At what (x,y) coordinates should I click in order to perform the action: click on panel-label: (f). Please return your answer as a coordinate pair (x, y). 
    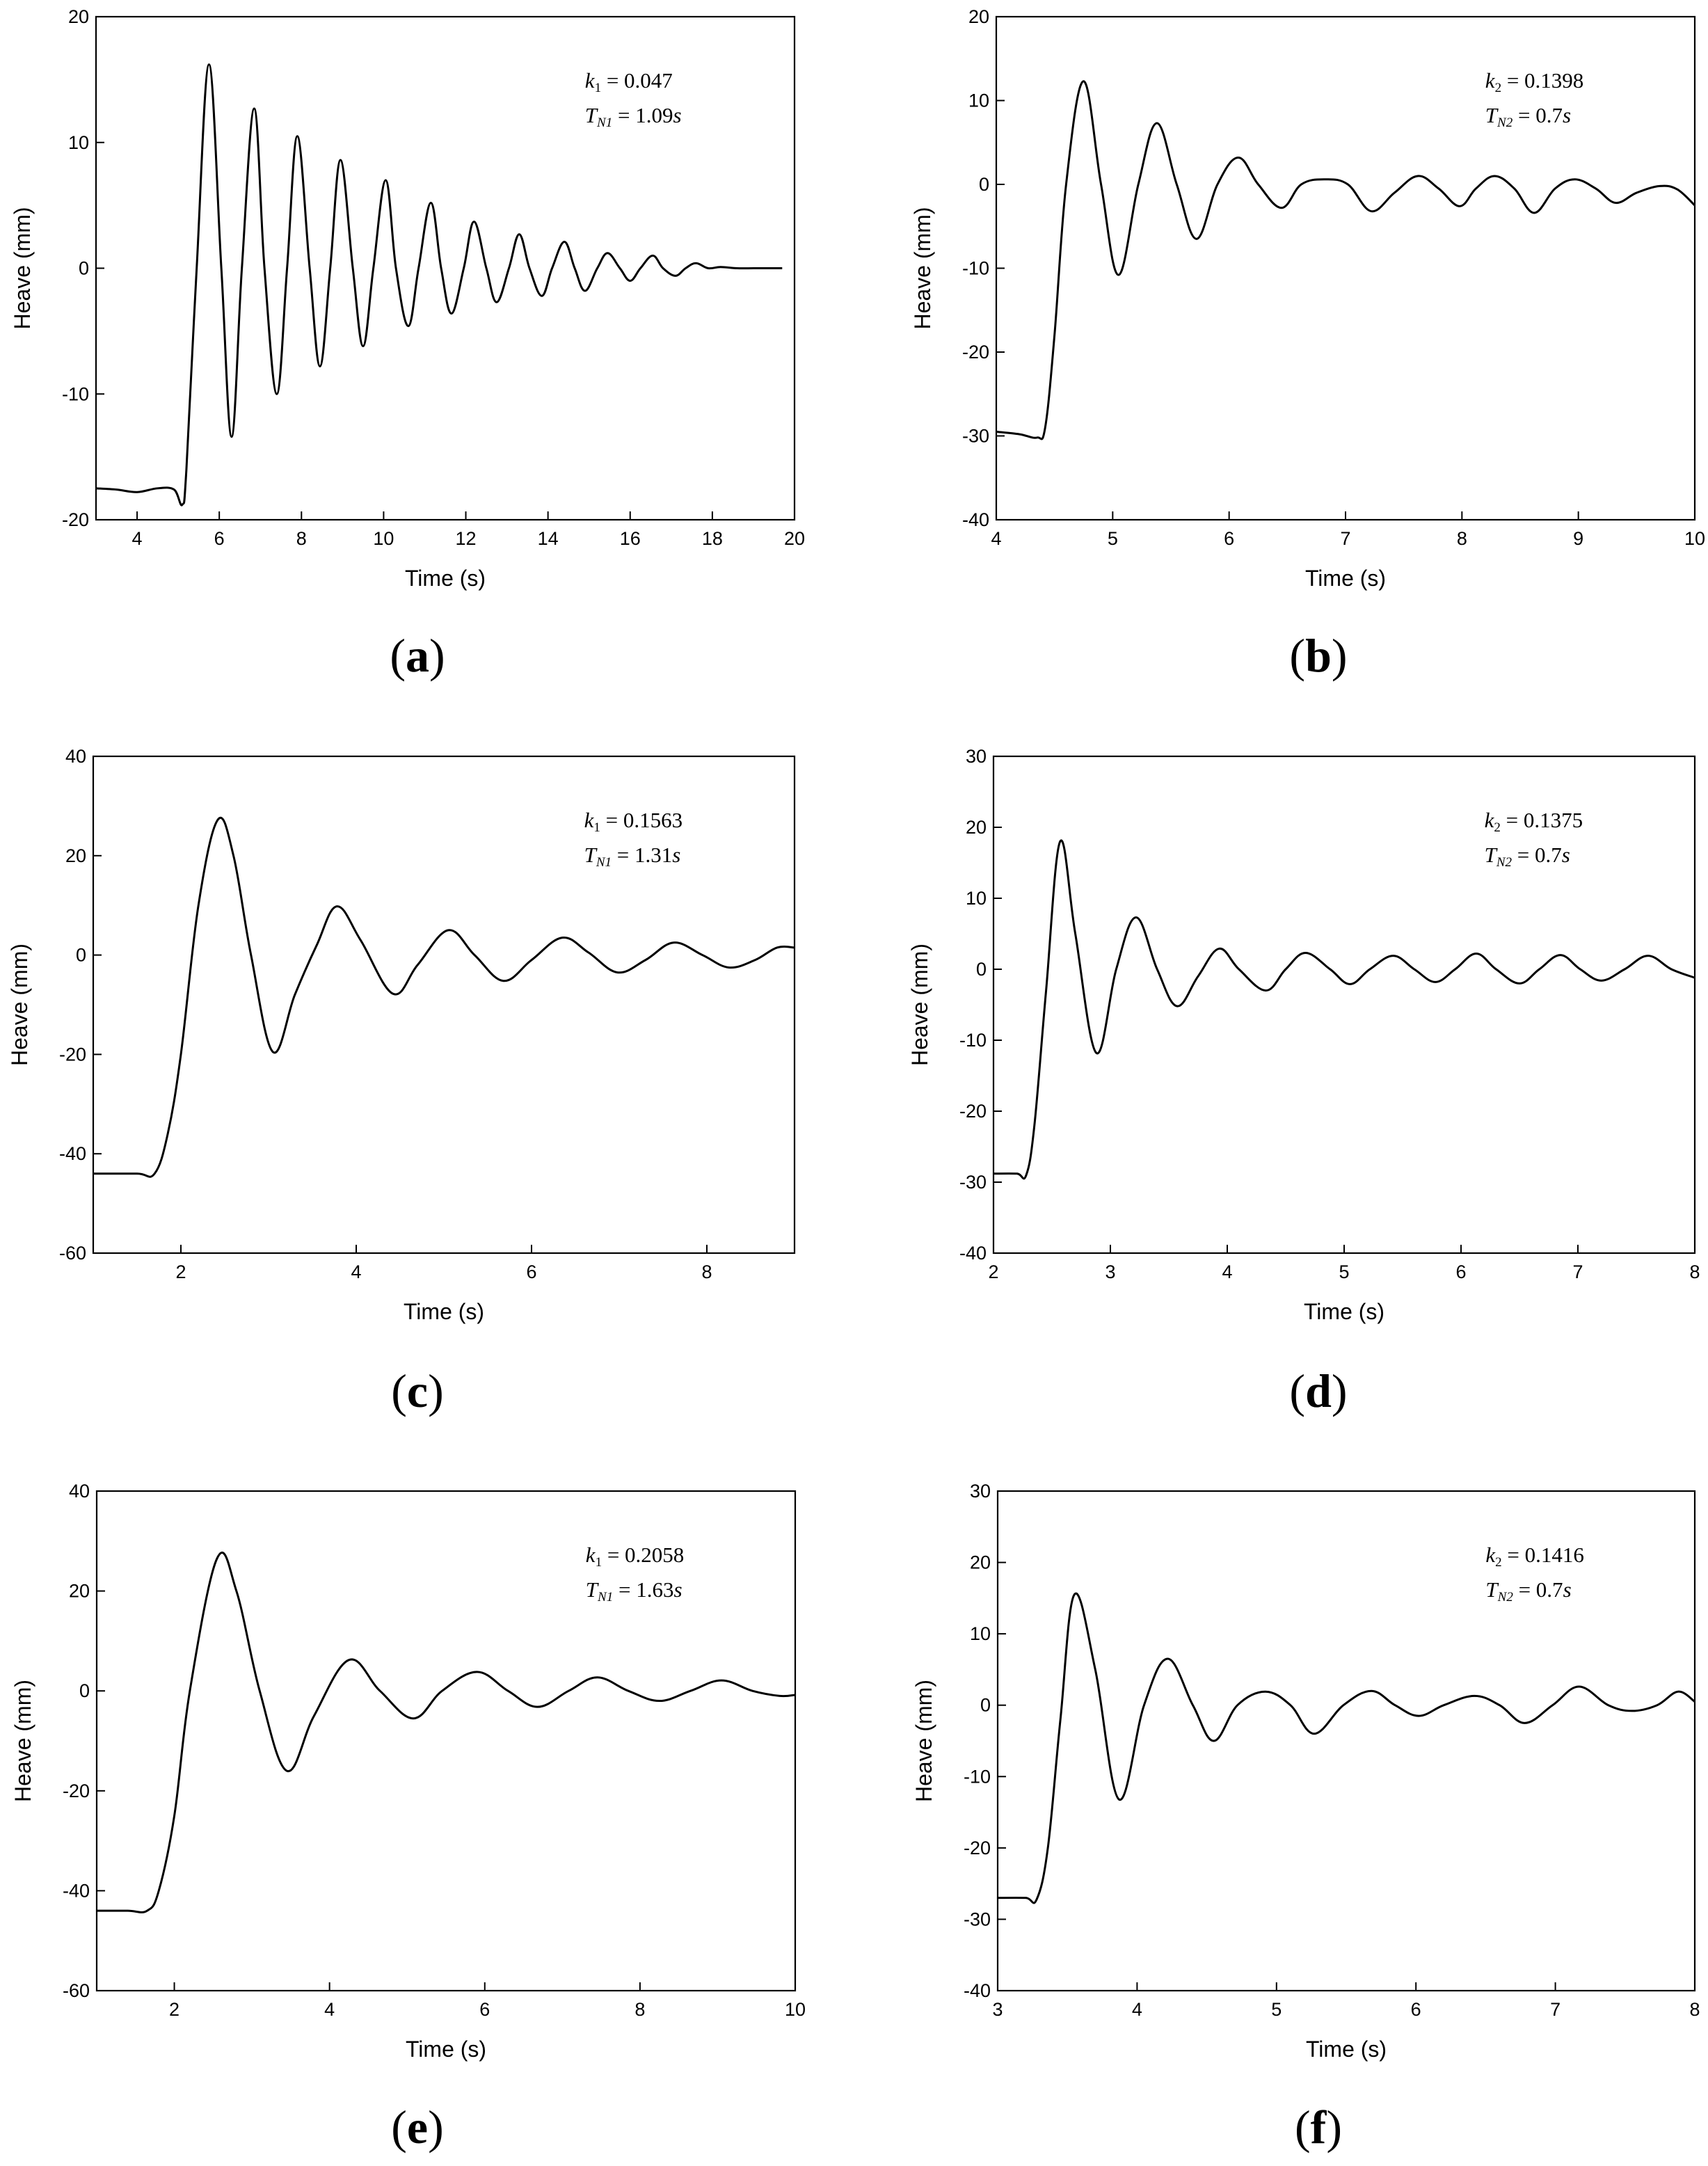
    Looking at the image, I should click on (1319, 2127).